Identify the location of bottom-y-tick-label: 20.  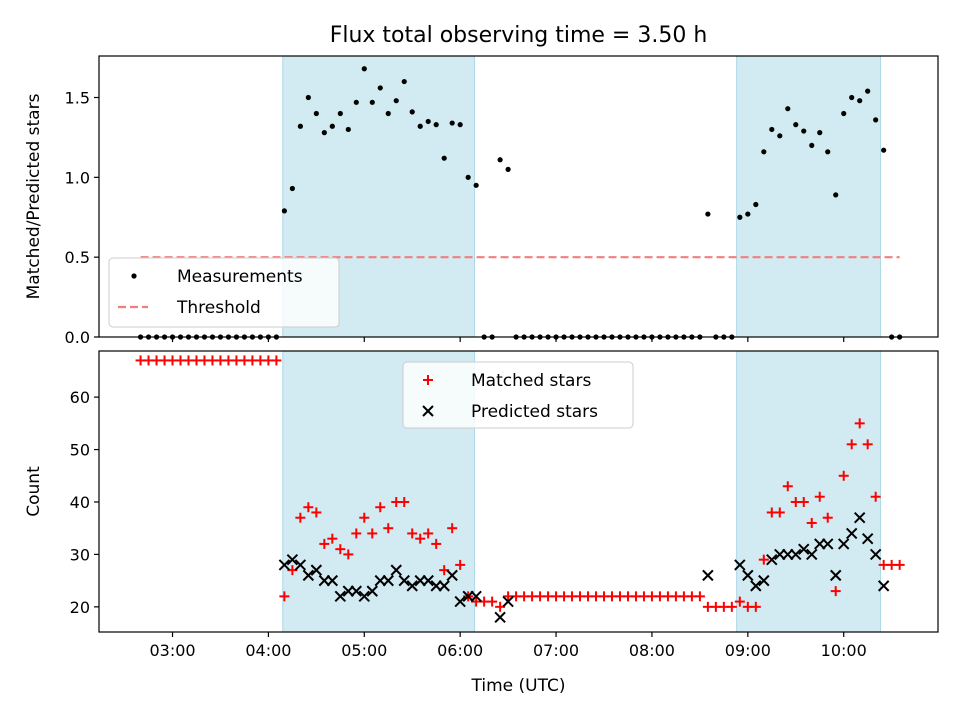
(80, 607).